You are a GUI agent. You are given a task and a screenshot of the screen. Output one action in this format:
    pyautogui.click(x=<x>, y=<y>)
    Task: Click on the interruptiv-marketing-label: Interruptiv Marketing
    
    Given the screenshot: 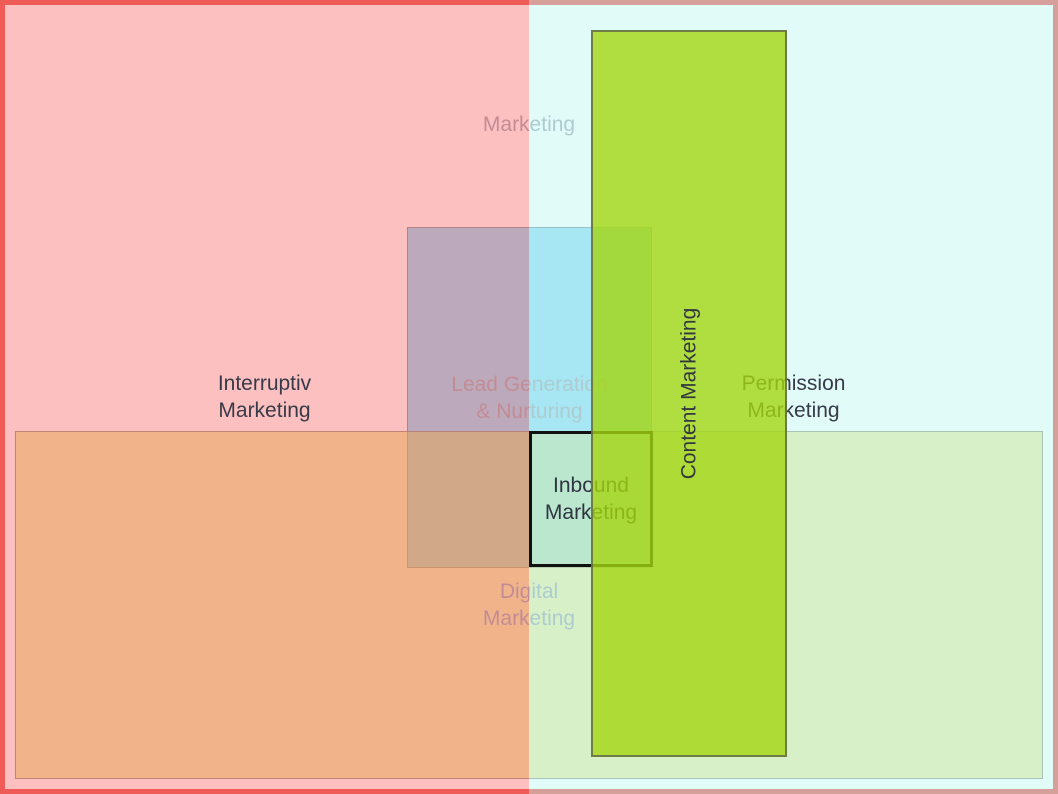 What is the action you would take?
    pyautogui.click(x=264, y=397)
    